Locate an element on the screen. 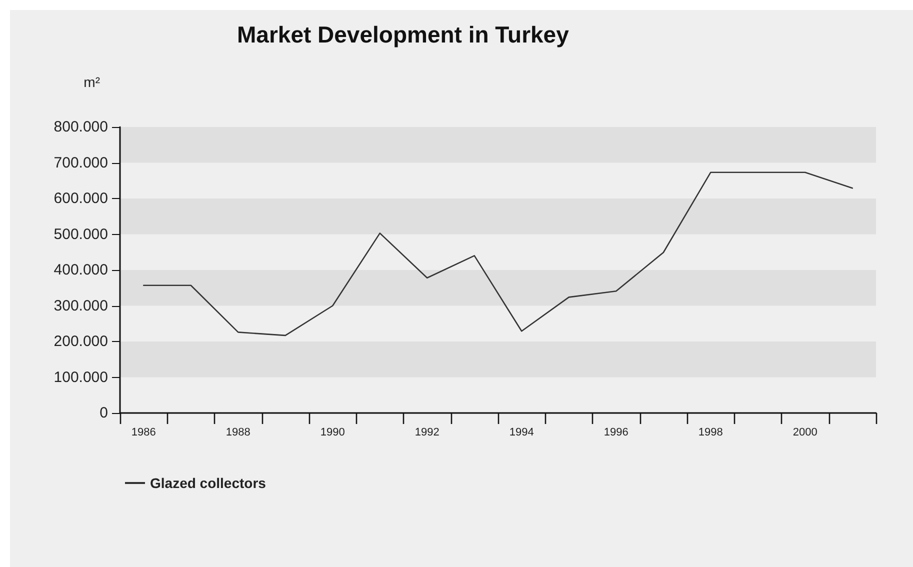  x-tick-label: 2000 is located at coordinates (805, 432).